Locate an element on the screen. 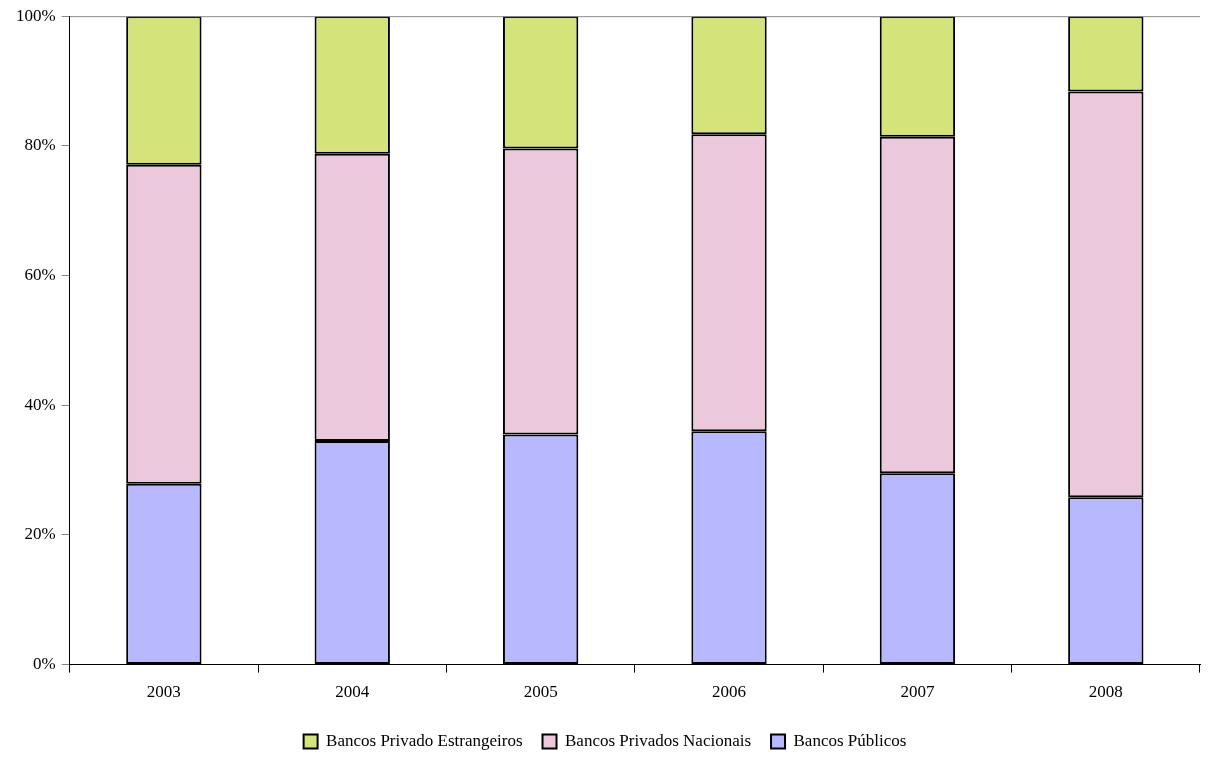 The image size is (1230, 780). legend-label: Bancos Privados Nacionais is located at coordinates (658, 740).